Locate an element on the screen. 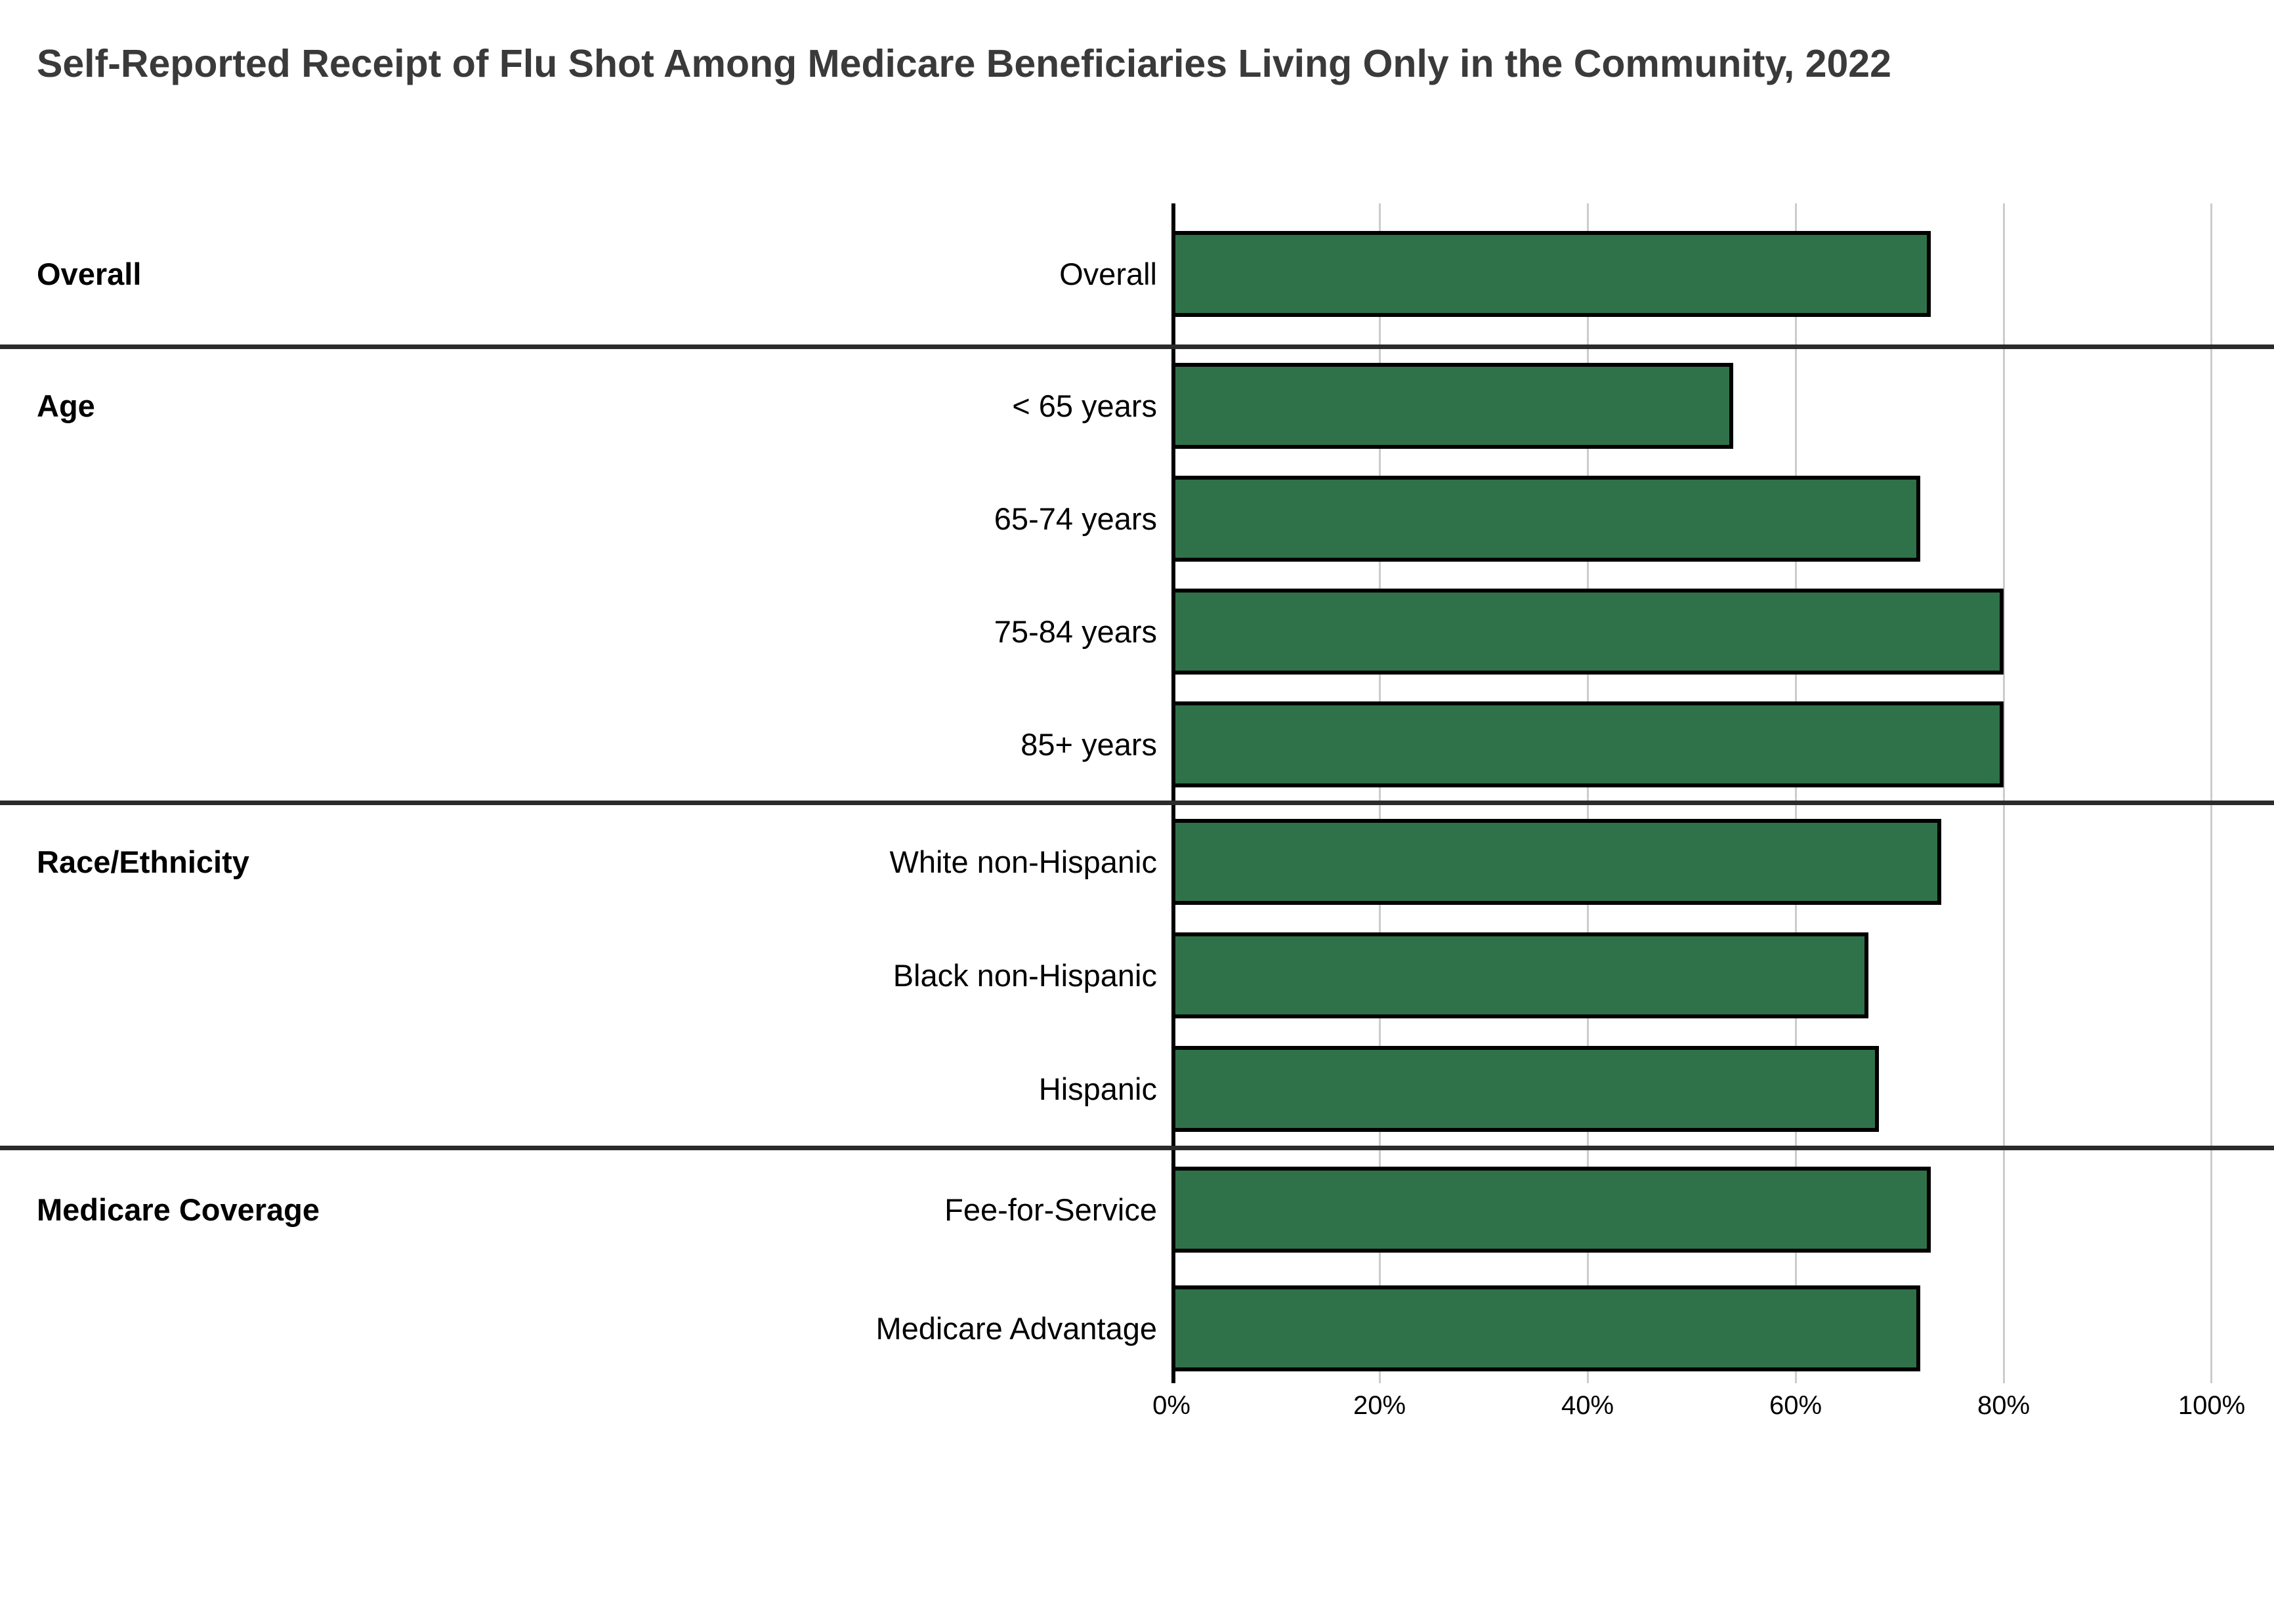 This screenshot has height=1624, width=2274. x-axis: 0% 20% 40% 60% 80% 100% is located at coordinates (1698, 1411).